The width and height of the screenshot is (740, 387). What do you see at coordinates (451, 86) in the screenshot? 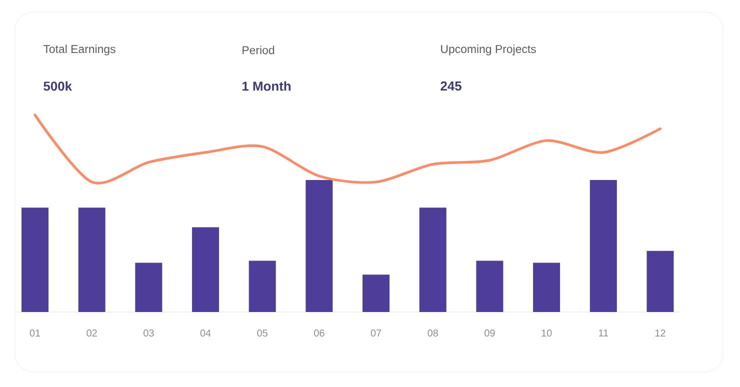
I see `text: 245` at bounding box center [451, 86].